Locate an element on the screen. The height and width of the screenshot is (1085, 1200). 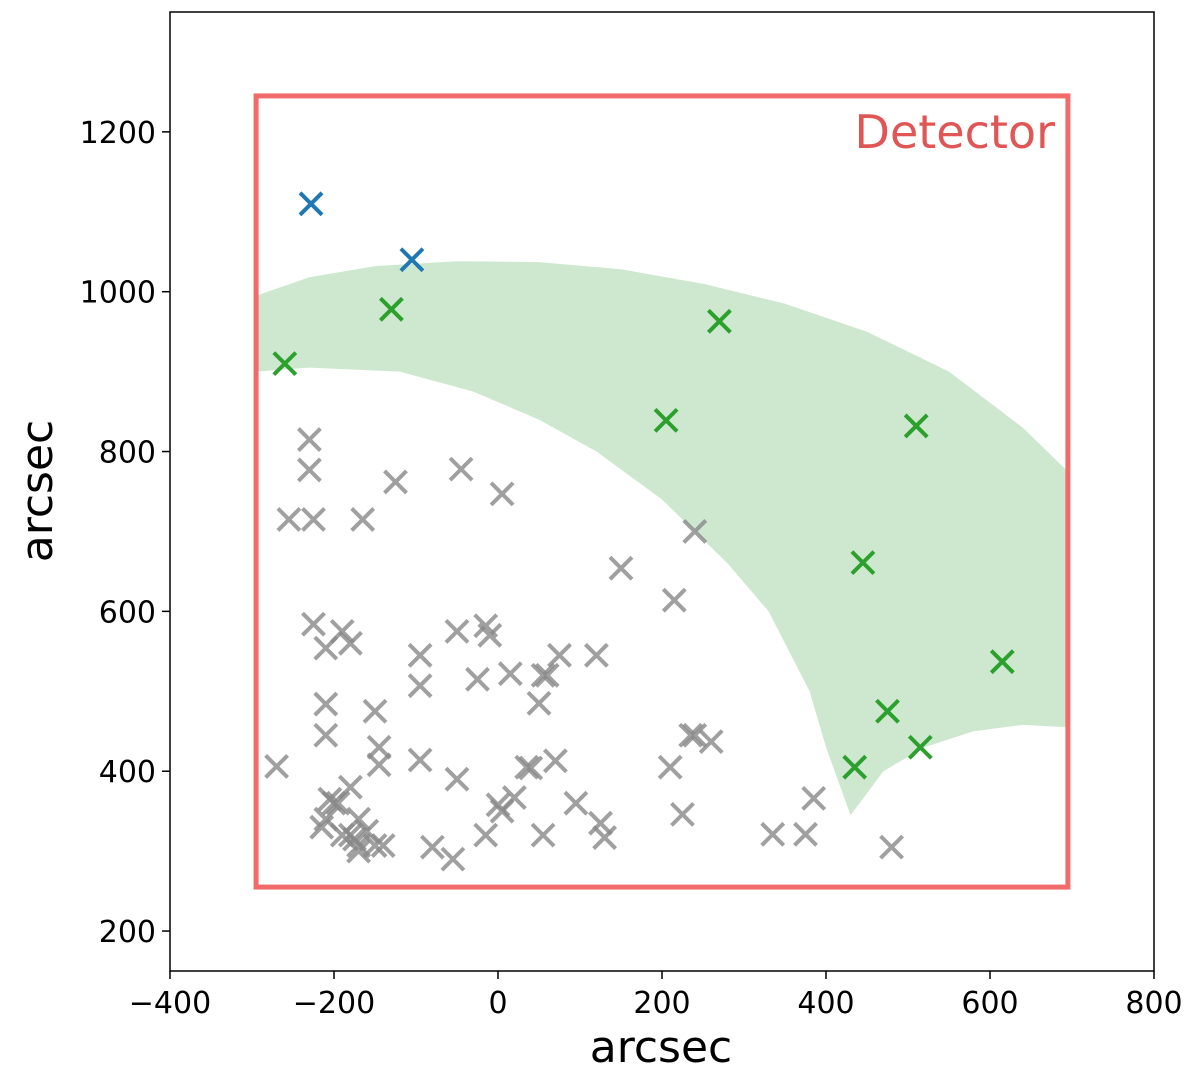
x-tick-label: 200 is located at coordinates (661, 1003).